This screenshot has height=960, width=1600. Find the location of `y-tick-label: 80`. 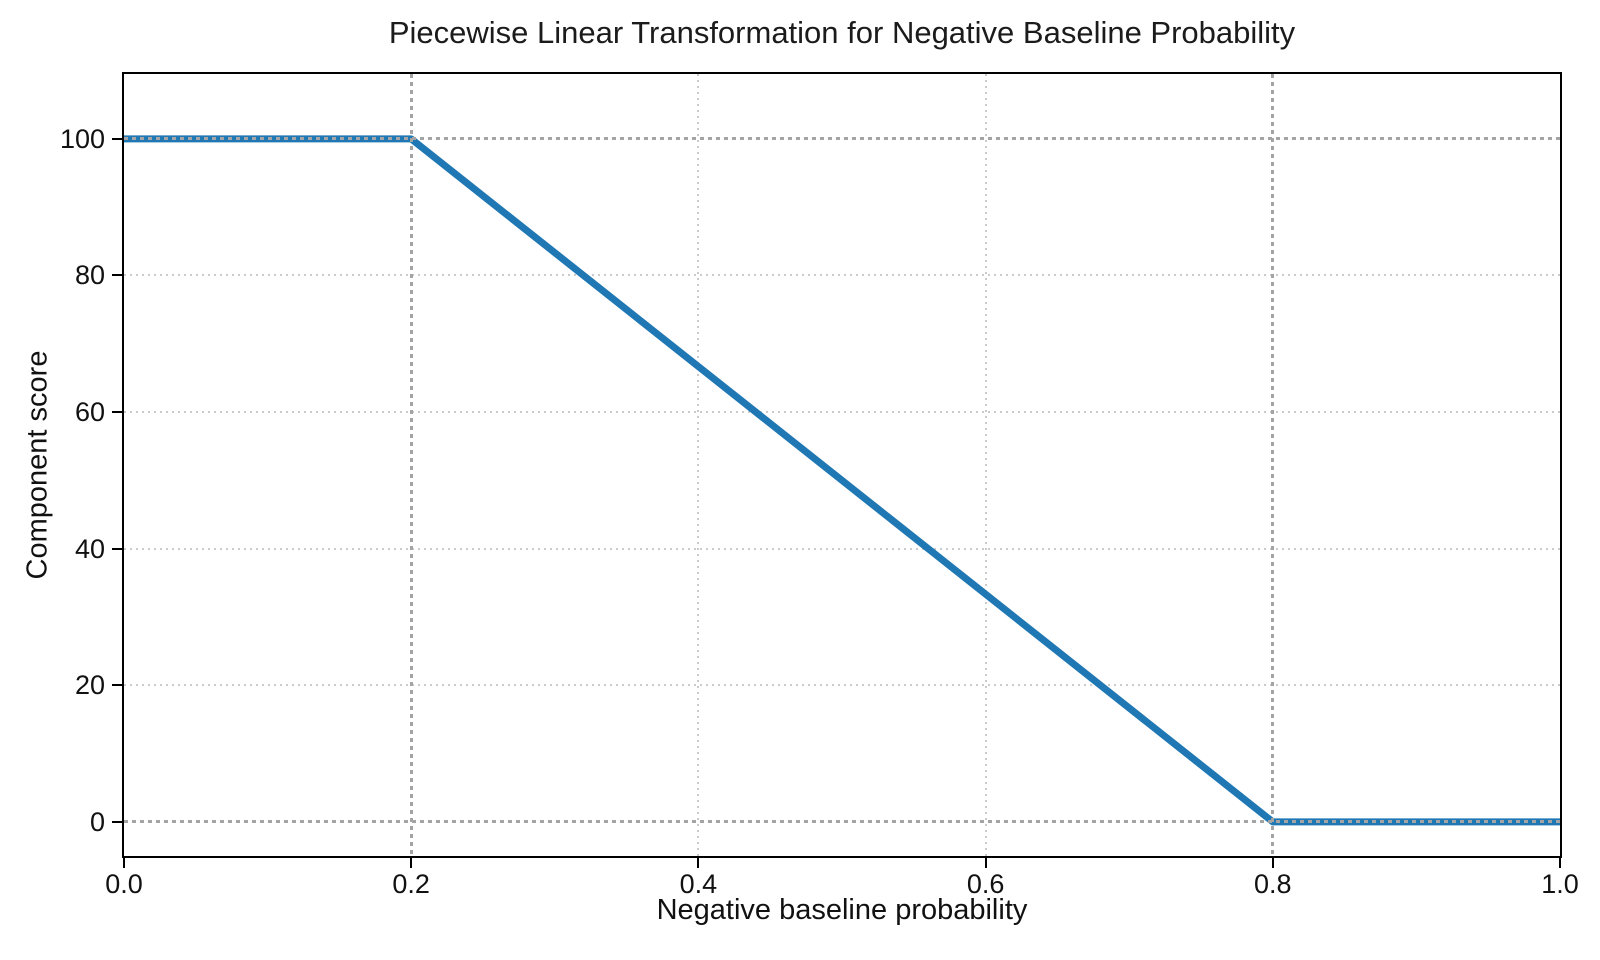

y-tick-label: 80 is located at coordinates (89, 275).